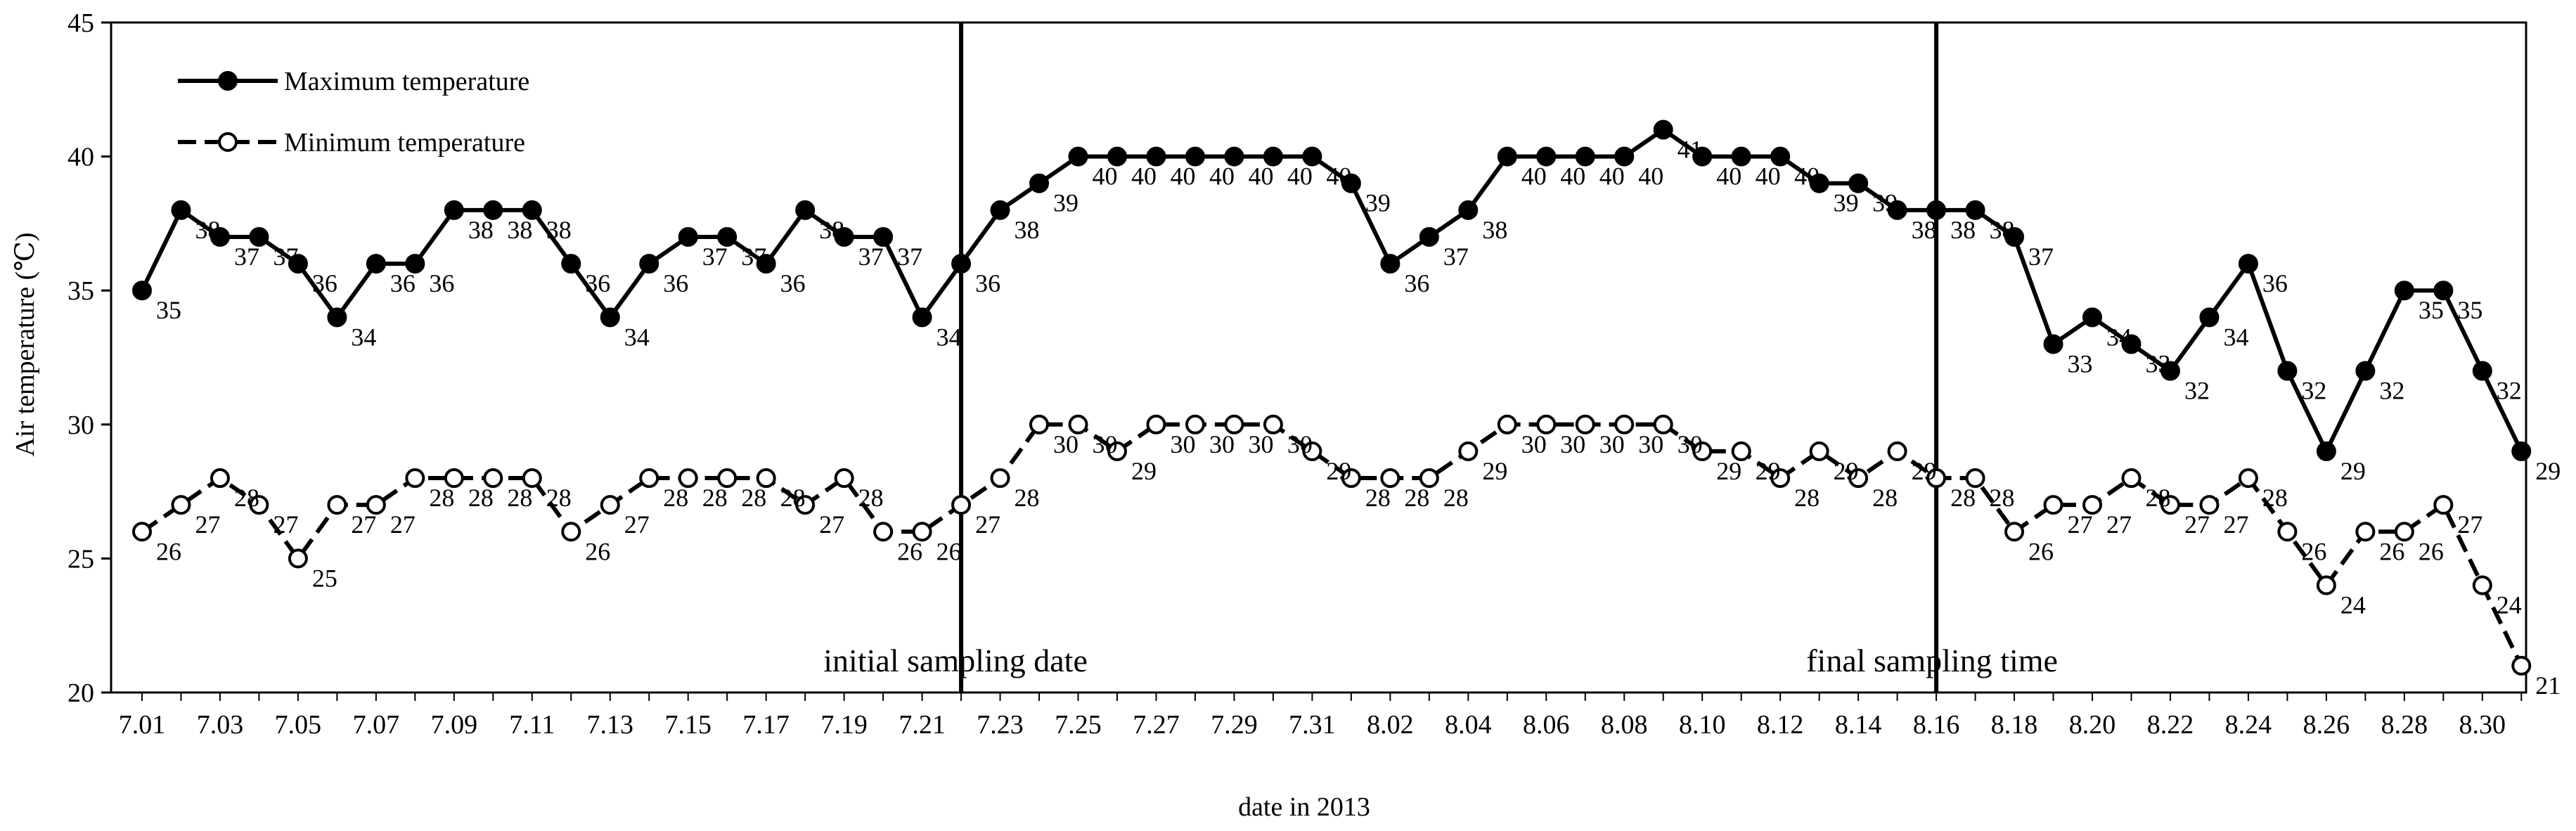  I want to click on x-tick-label: 8.10, so click(1702, 725).